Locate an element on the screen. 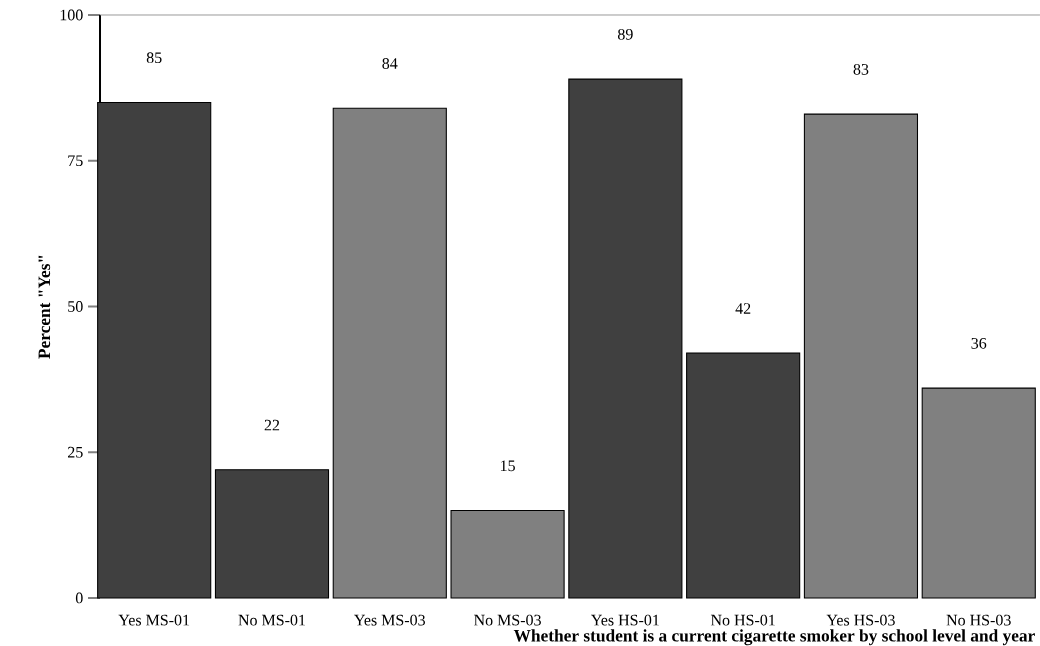  x-tick-label: No MS-03 is located at coordinates (507, 620).